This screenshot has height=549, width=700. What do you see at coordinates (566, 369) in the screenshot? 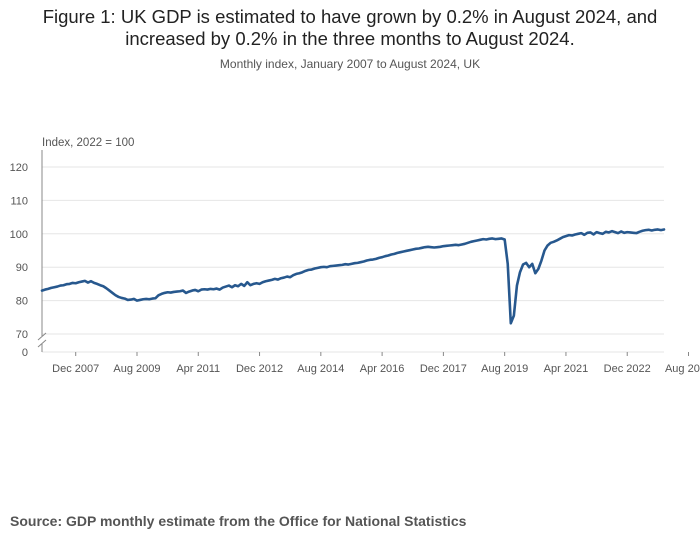
I see `x-tick-label: Apr 2021` at bounding box center [566, 369].